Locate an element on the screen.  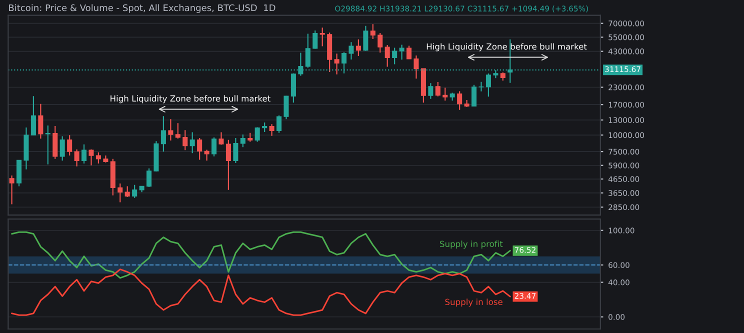
chart-title: Bitcoin: Price & Volume - Spot, All Exchanges, BTC-USD 1D is located at coordinates (142, 8).